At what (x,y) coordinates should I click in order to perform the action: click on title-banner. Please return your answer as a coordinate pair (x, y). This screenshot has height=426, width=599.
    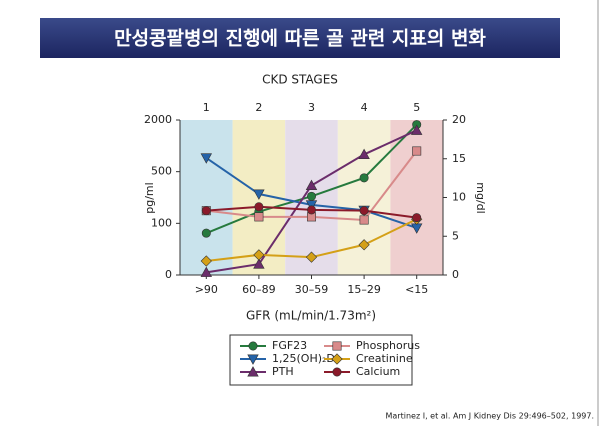
    Looking at the image, I should click on (300, 38).